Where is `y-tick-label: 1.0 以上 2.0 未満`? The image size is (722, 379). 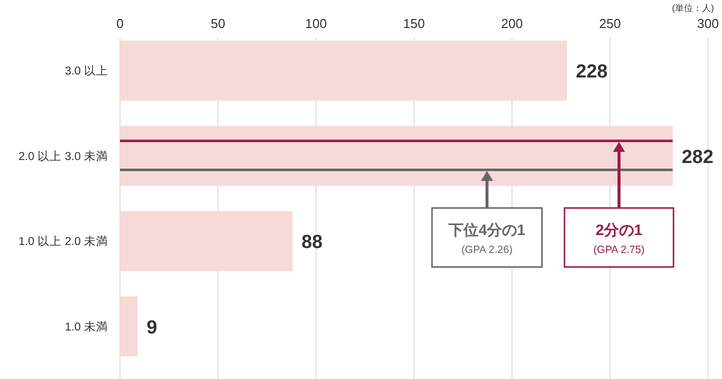 y-tick-label: 1.0 以上 2.0 未満 is located at coordinates (63, 241).